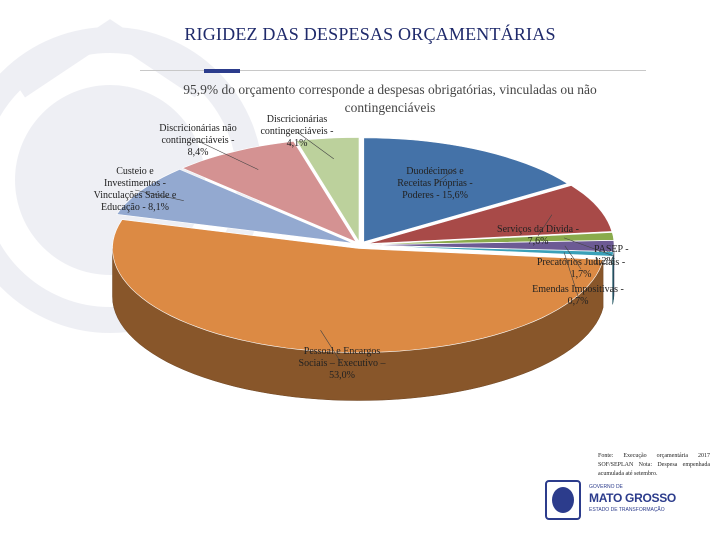 The height and width of the screenshot is (540, 720). I want to click on slice-label-servicos-divida: Serviços da Dívida - 7,6%, so click(538, 235).